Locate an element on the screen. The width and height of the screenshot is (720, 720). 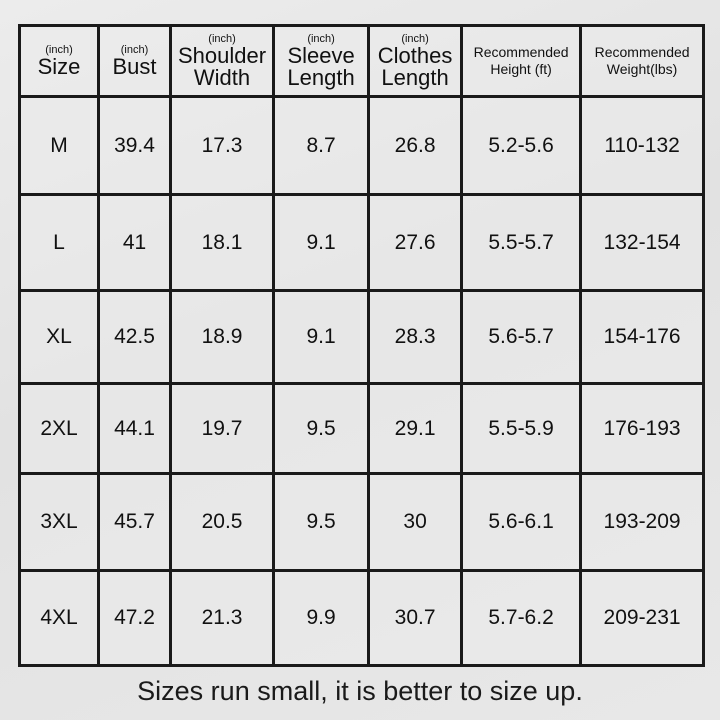
cell-bust: 42.5 is located at coordinates (134, 337).